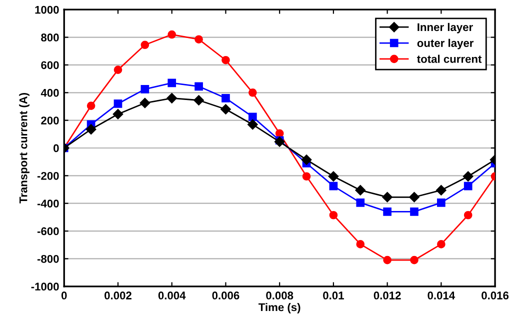  What do you see at coordinates (48, 204) in the screenshot?
I see `y-tick-label: -400` at bounding box center [48, 204].